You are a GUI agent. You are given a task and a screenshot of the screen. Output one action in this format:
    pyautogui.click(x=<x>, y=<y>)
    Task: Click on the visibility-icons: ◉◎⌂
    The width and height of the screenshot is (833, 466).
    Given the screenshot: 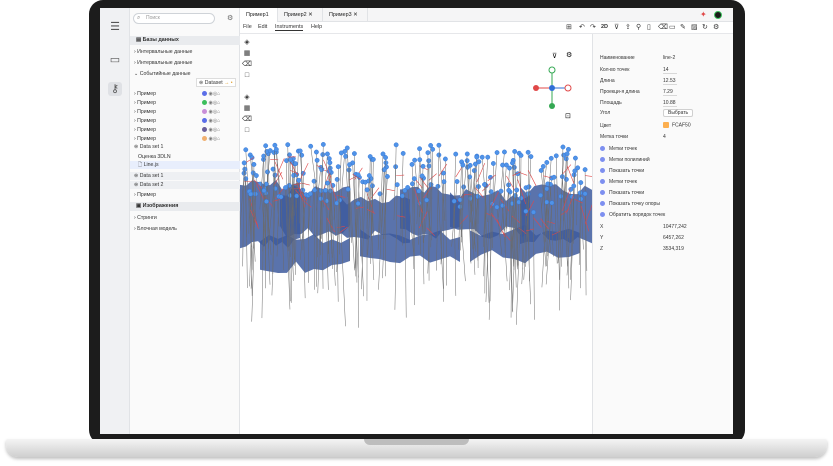 What is the action you would take?
    pyautogui.click(x=214, y=94)
    